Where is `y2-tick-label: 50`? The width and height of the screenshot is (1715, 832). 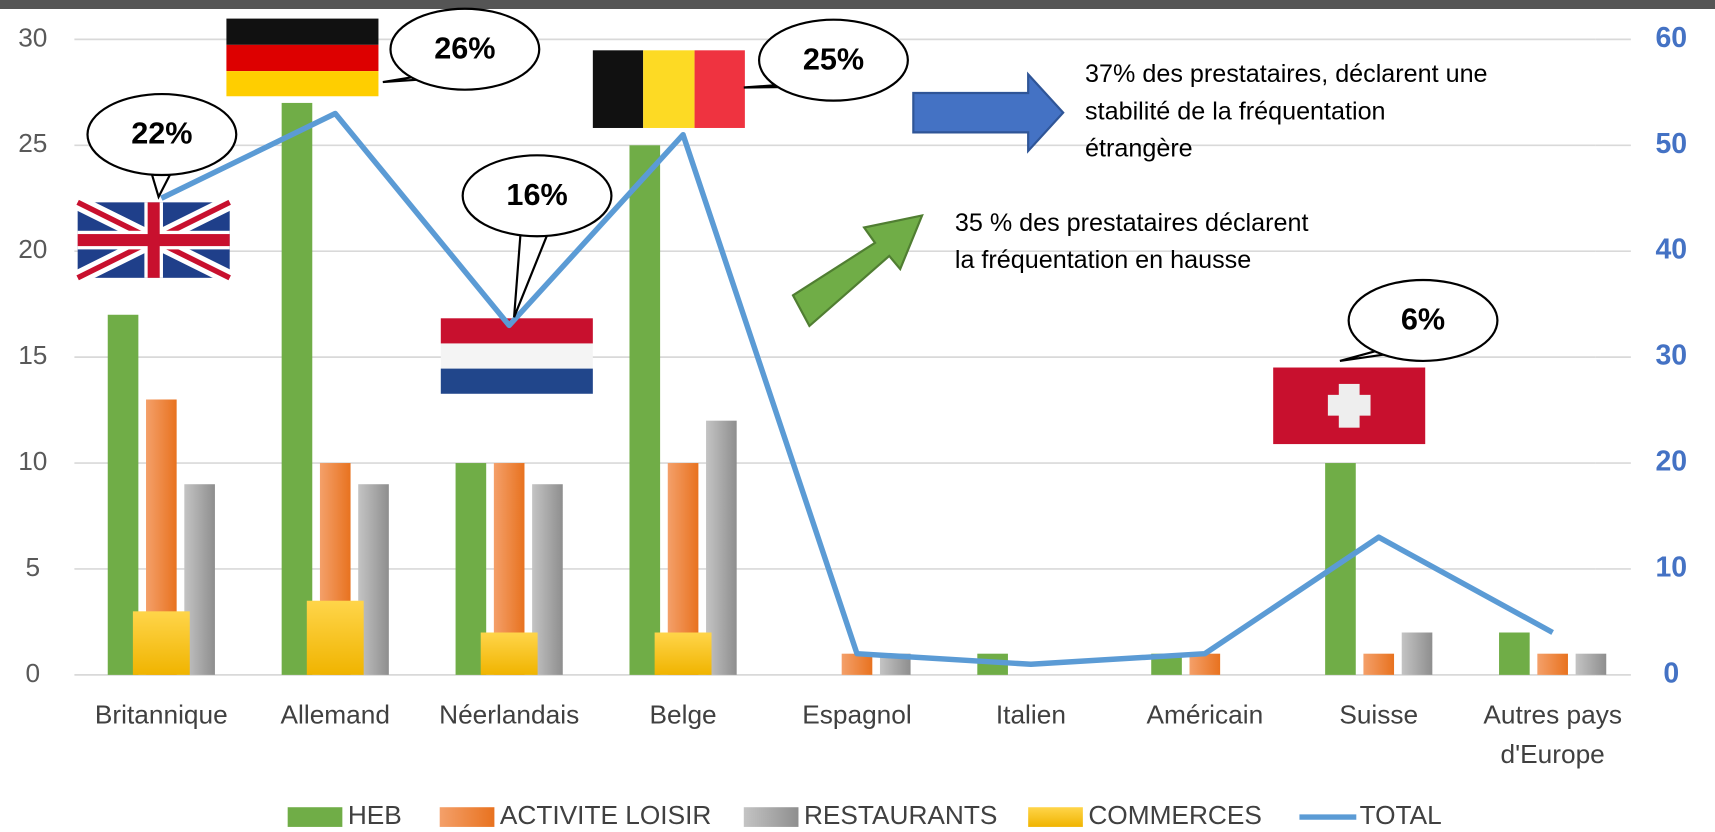
y2-tick-label: 50 is located at coordinates (1672, 144).